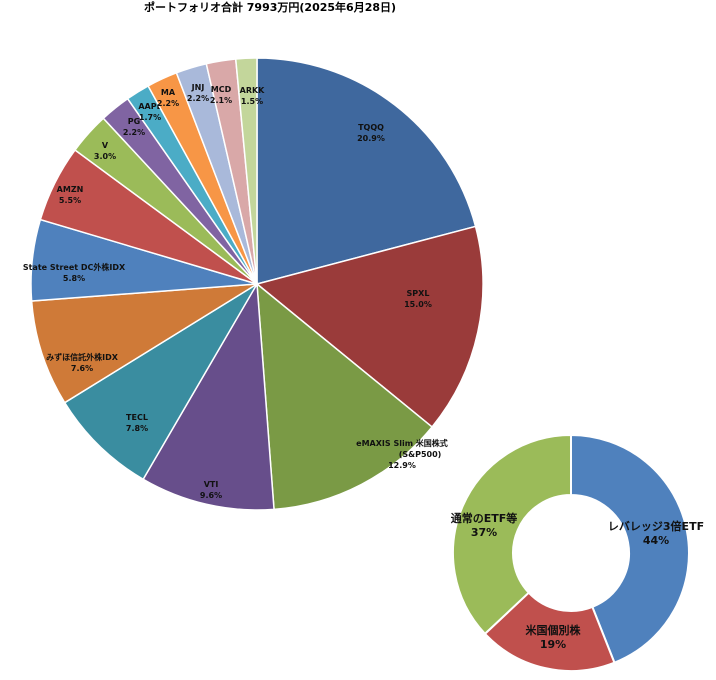 This screenshot has height=680, width=716. Describe the element at coordinates (70, 195) in the screenshot. I see `pie-label-7: AMZN 5.5%` at that location.